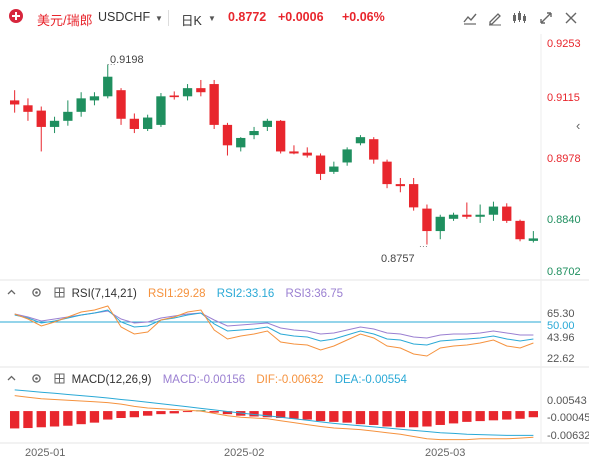  I want to click on pair-name: 美元/瑞郎, so click(65, 20).